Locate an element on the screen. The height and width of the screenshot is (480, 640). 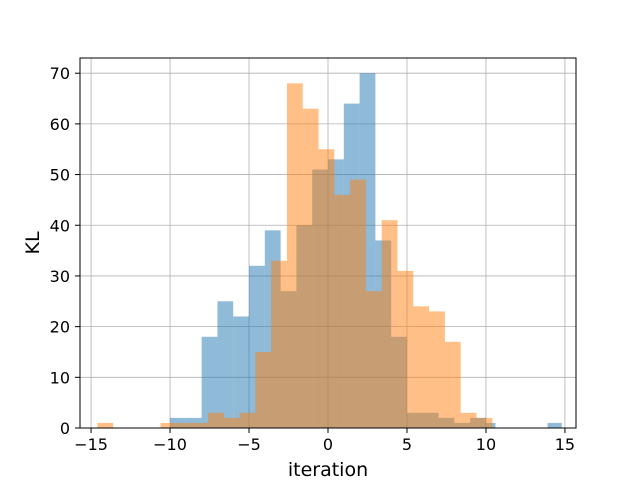
y-tick-label: 50 is located at coordinates (60, 175).